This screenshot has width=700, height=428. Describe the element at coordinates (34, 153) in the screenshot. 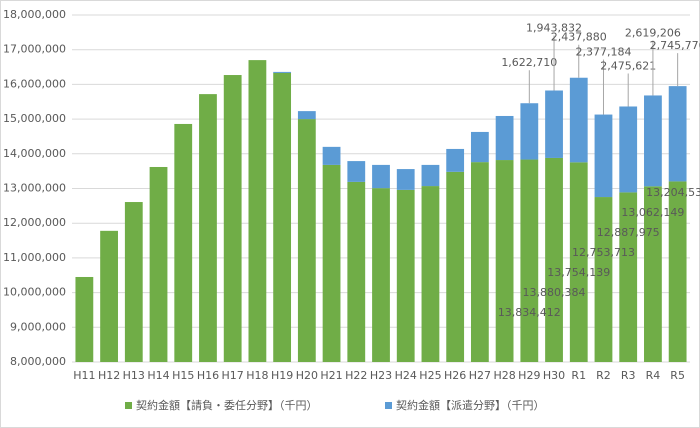

I see `y-tick-label: 14,000,000` at that location.